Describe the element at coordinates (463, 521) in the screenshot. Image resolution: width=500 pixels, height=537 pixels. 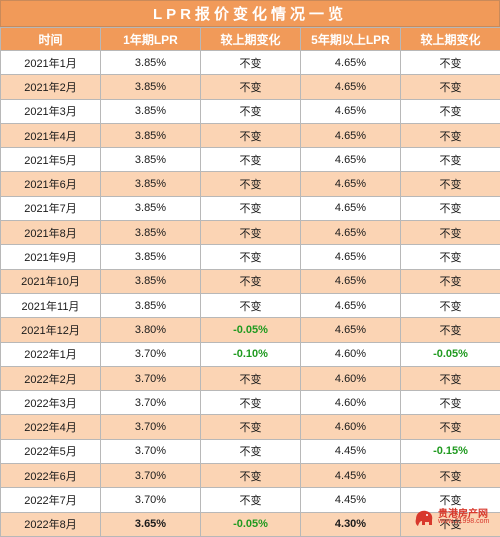
I see `watermark-url: www.21998.com` at that location.